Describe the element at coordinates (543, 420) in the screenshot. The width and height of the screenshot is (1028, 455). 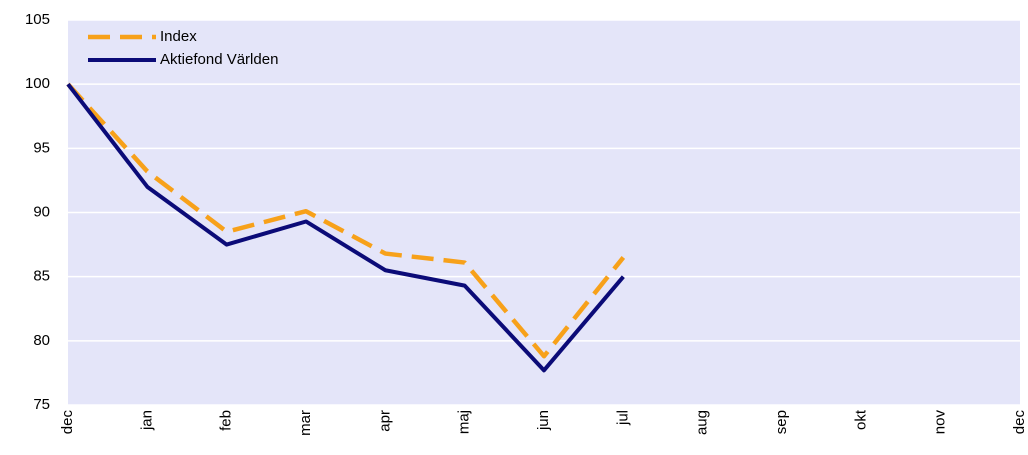
I see `x-tick-label: jun` at that location.